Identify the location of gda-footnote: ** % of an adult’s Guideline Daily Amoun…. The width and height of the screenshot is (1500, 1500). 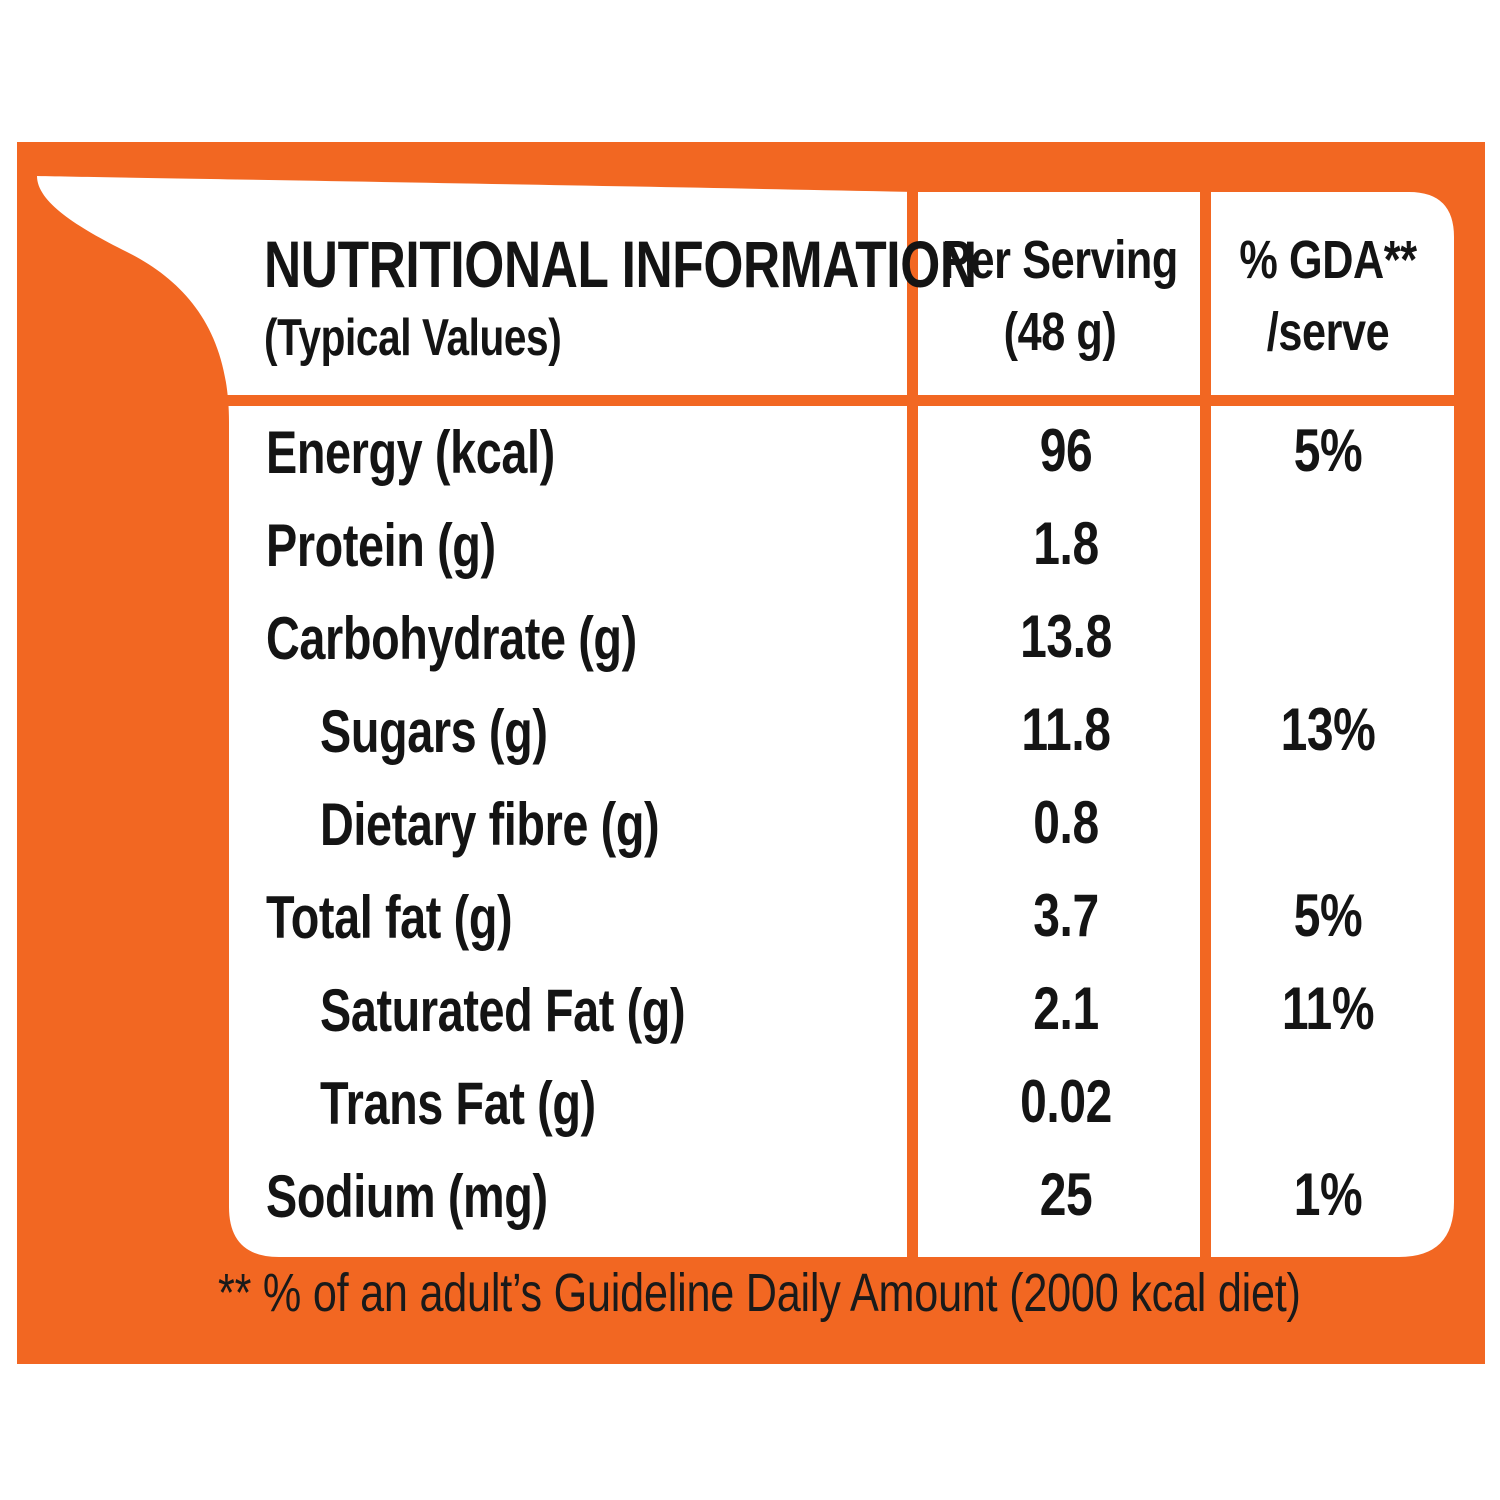
(759, 1293).